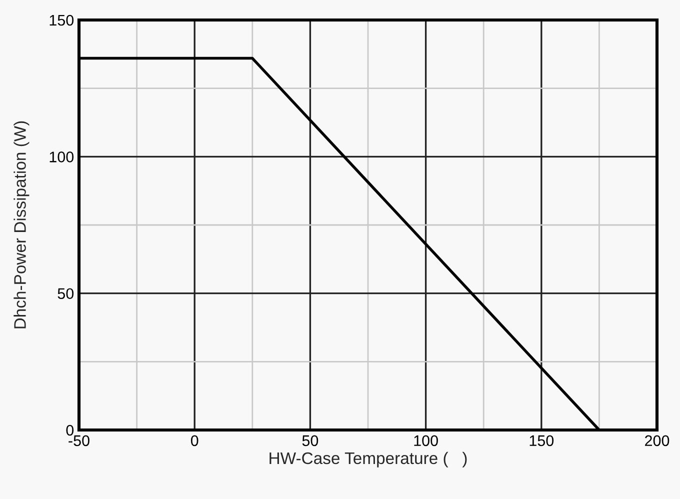 The image size is (680, 499). Describe the element at coordinates (194, 440) in the screenshot. I see `x-tick-label: 0` at that location.